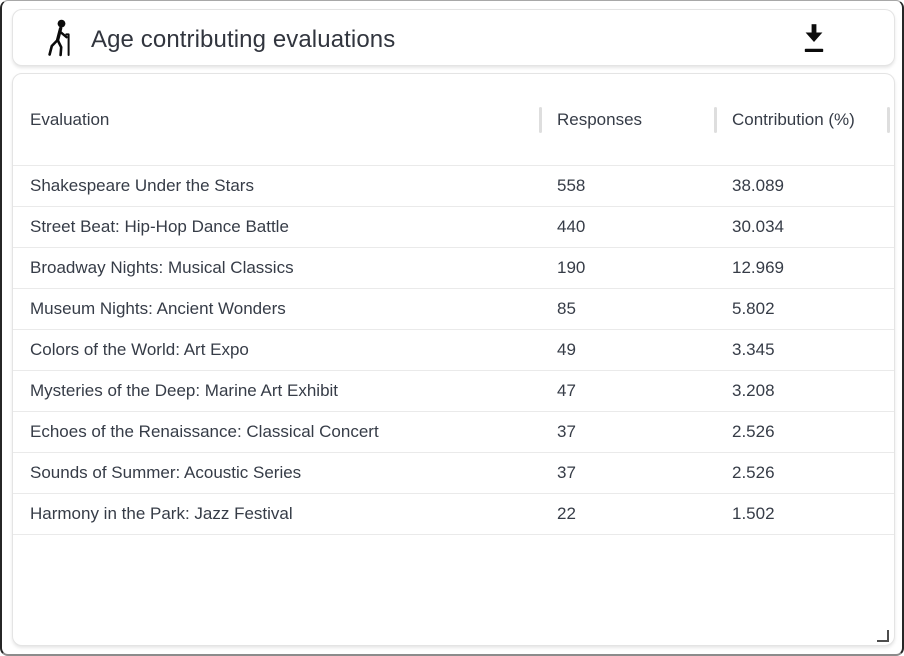  Describe the element at coordinates (159, 226) in the screenshot. I see `evaluation-cell: Street Beat: Hip-Hop Dance Battle` at that location.